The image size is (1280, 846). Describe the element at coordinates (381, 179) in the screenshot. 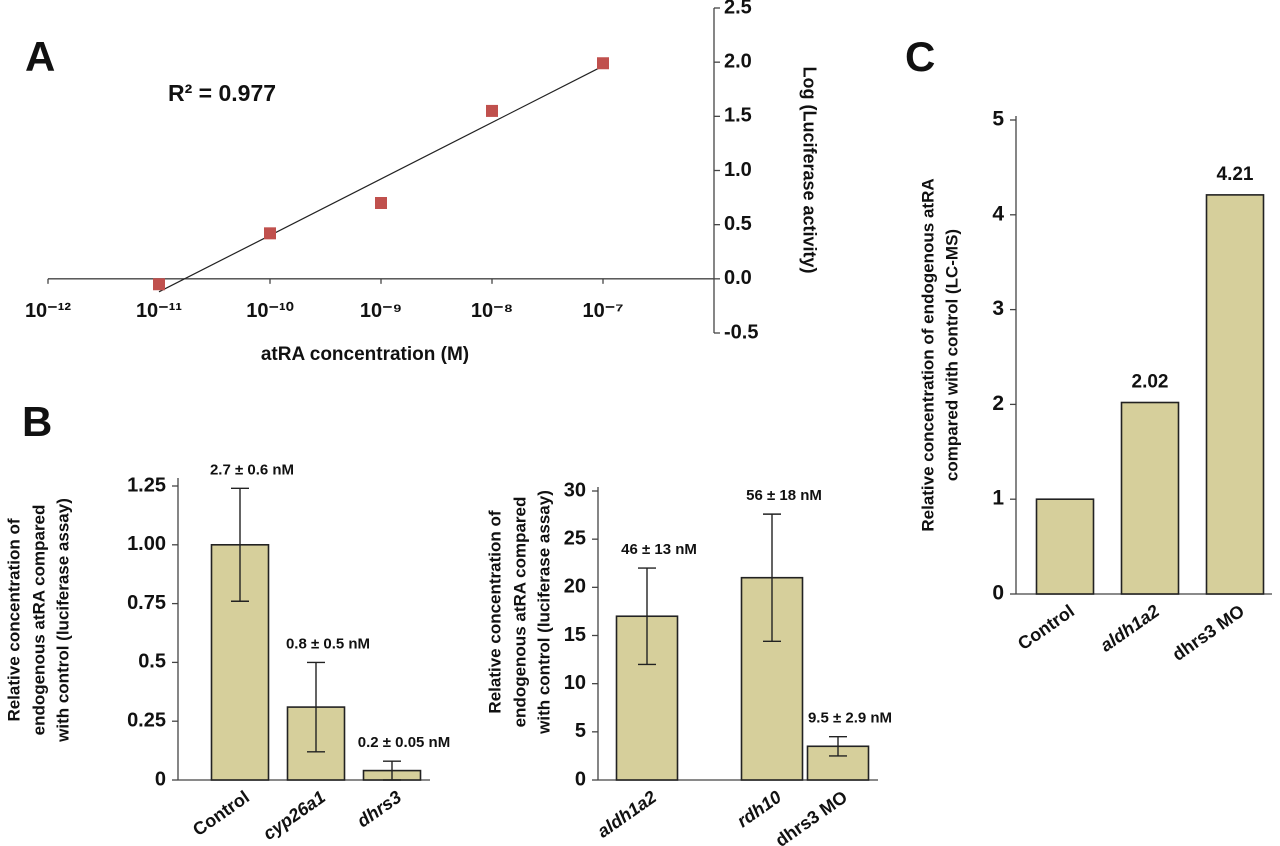

I see `trend-line` at that location.